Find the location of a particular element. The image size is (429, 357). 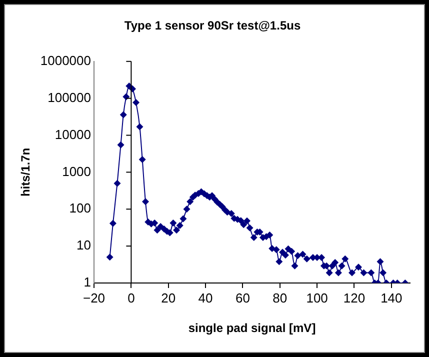

y-tick-label: 100000 is located at coordinates (70, 97).